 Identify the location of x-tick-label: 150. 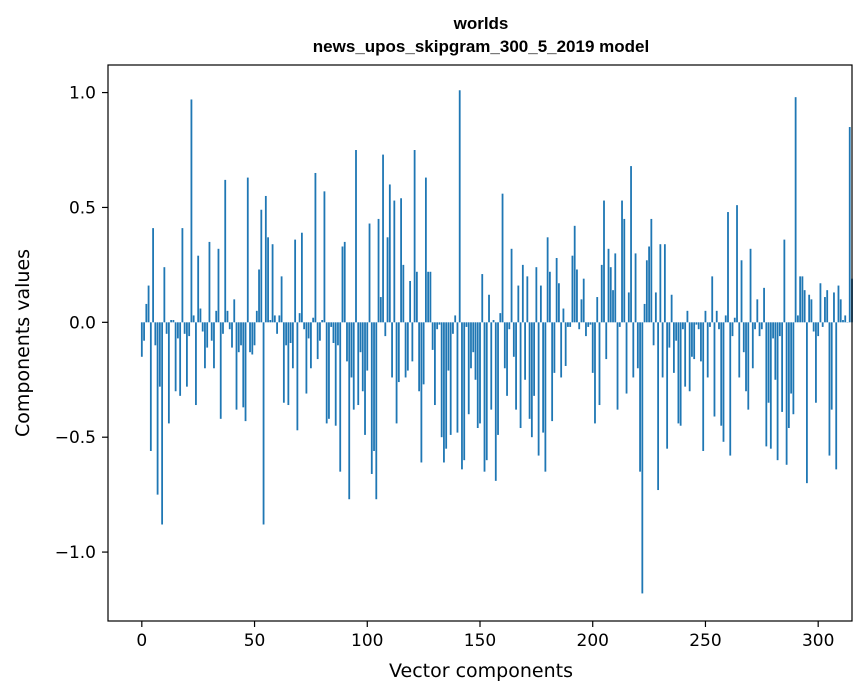
(480, 641).